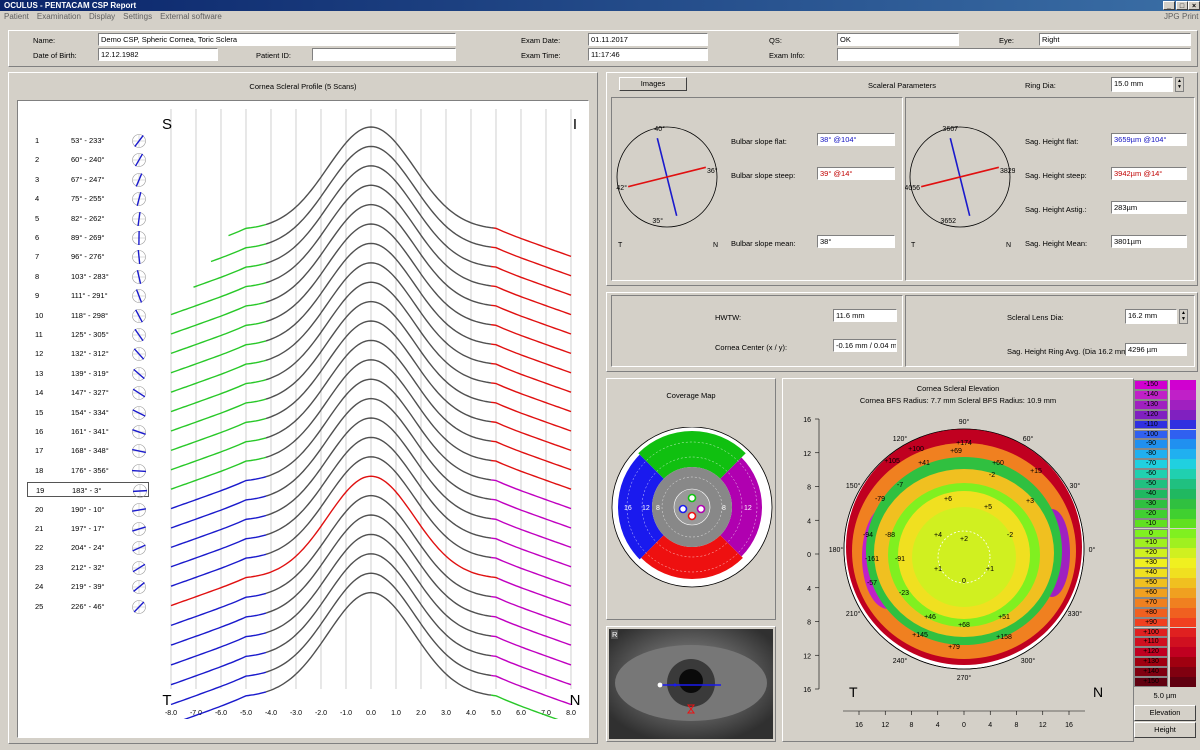  Describe the element at coordinates (748, 508) in the screenshot. I see `coverage-label: 12` at that location.